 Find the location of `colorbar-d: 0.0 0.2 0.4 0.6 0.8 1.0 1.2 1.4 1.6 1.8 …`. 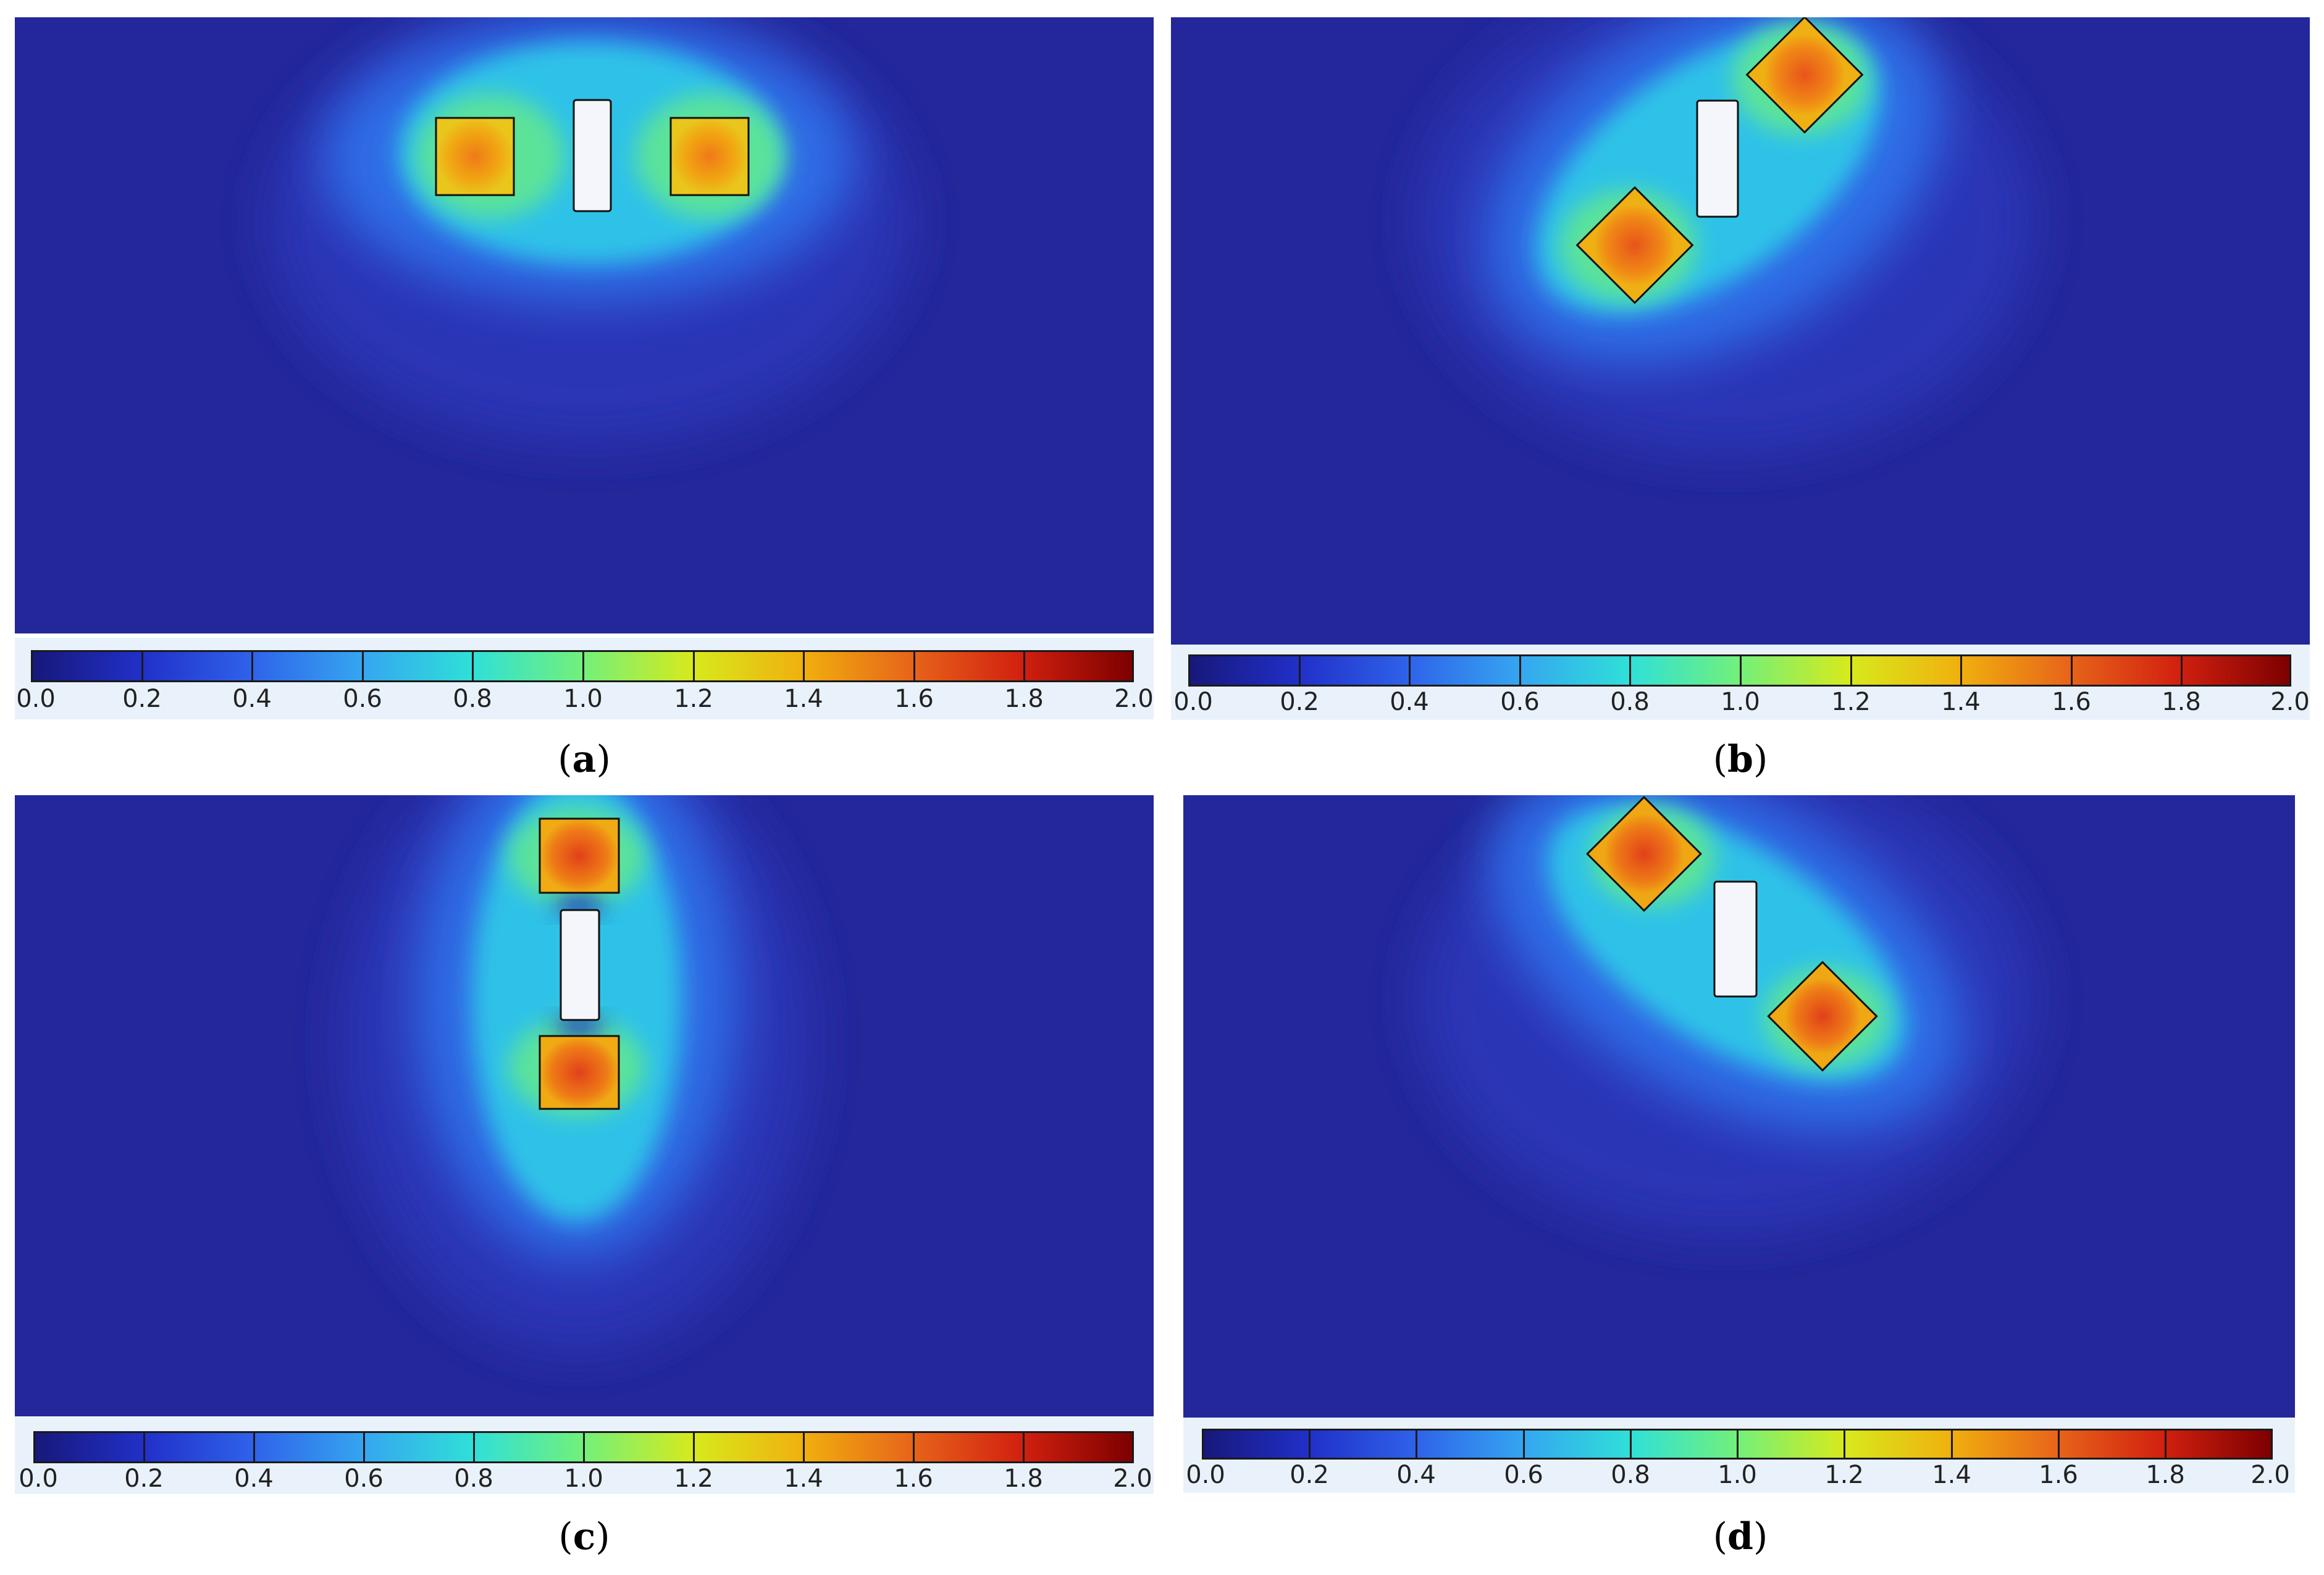

colorbar-d: 0.0 0.2 0.4 0.6 0.8 1.0 1.2 1.4 1.6 1.8 … is located at coordinates (1739, 1455).